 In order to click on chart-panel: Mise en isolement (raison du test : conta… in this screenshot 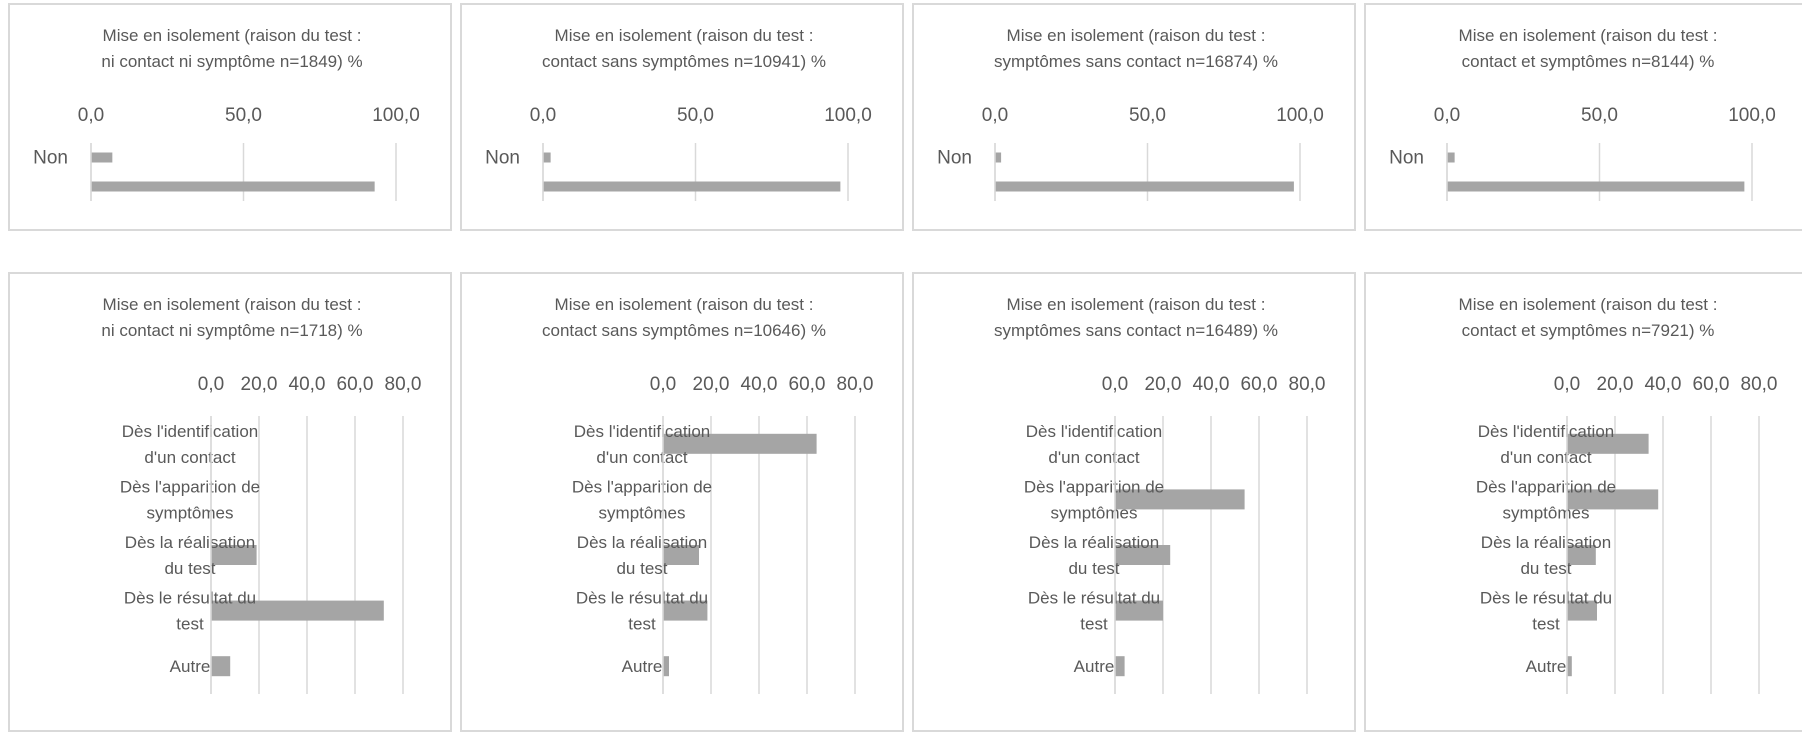, I will do `click(1583, 117)`.